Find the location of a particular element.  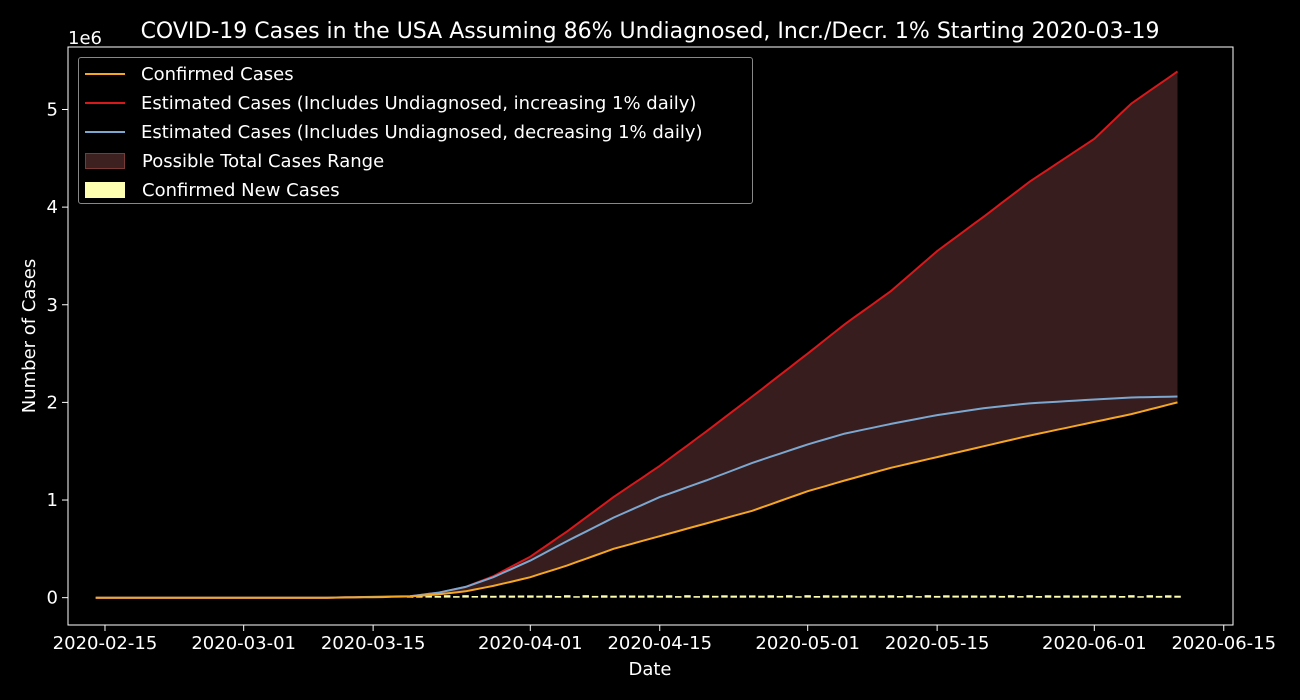

x-tick-label: 2020-03-01 is located at coordinates (243, 643).